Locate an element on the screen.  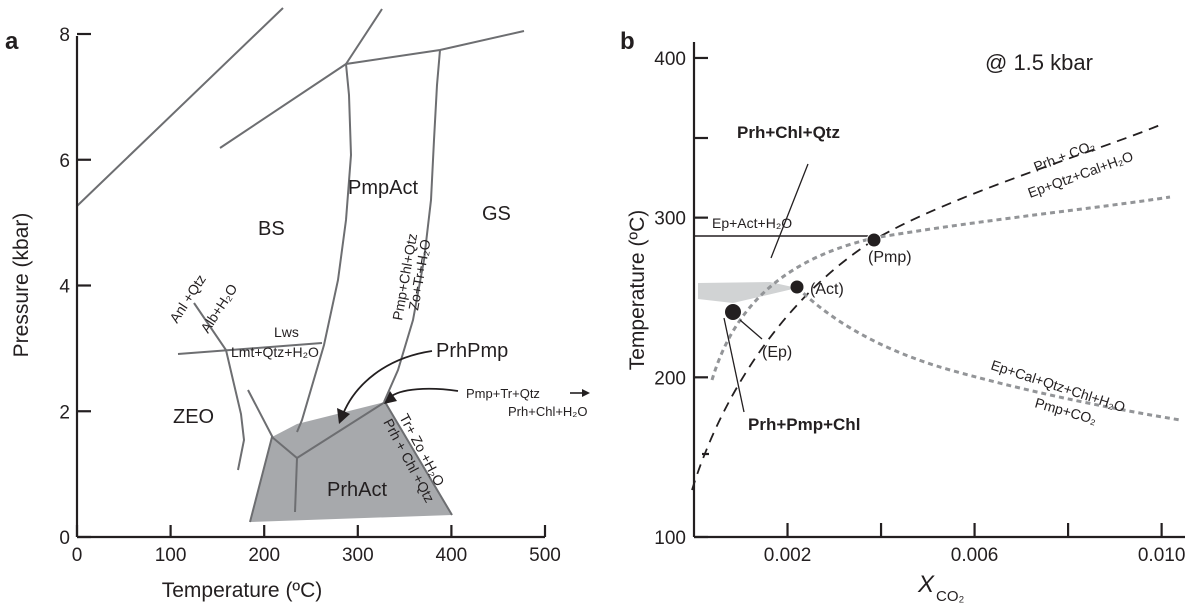
b-x-tick-label: 0.002 is located at coordinates (788, 555).